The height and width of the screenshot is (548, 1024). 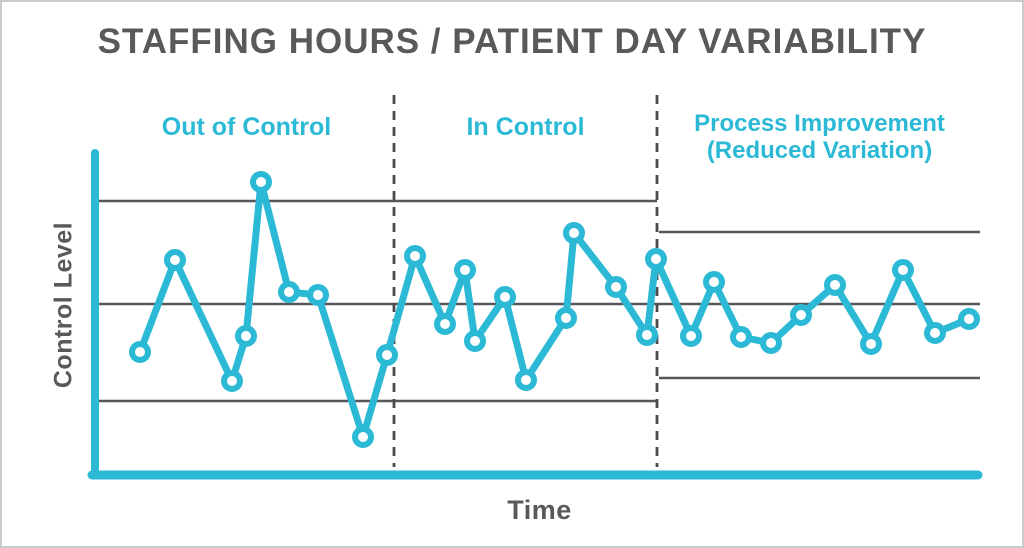 I want to click on section-label-out-of-control: Out of Control, so click(x=246, y=127).